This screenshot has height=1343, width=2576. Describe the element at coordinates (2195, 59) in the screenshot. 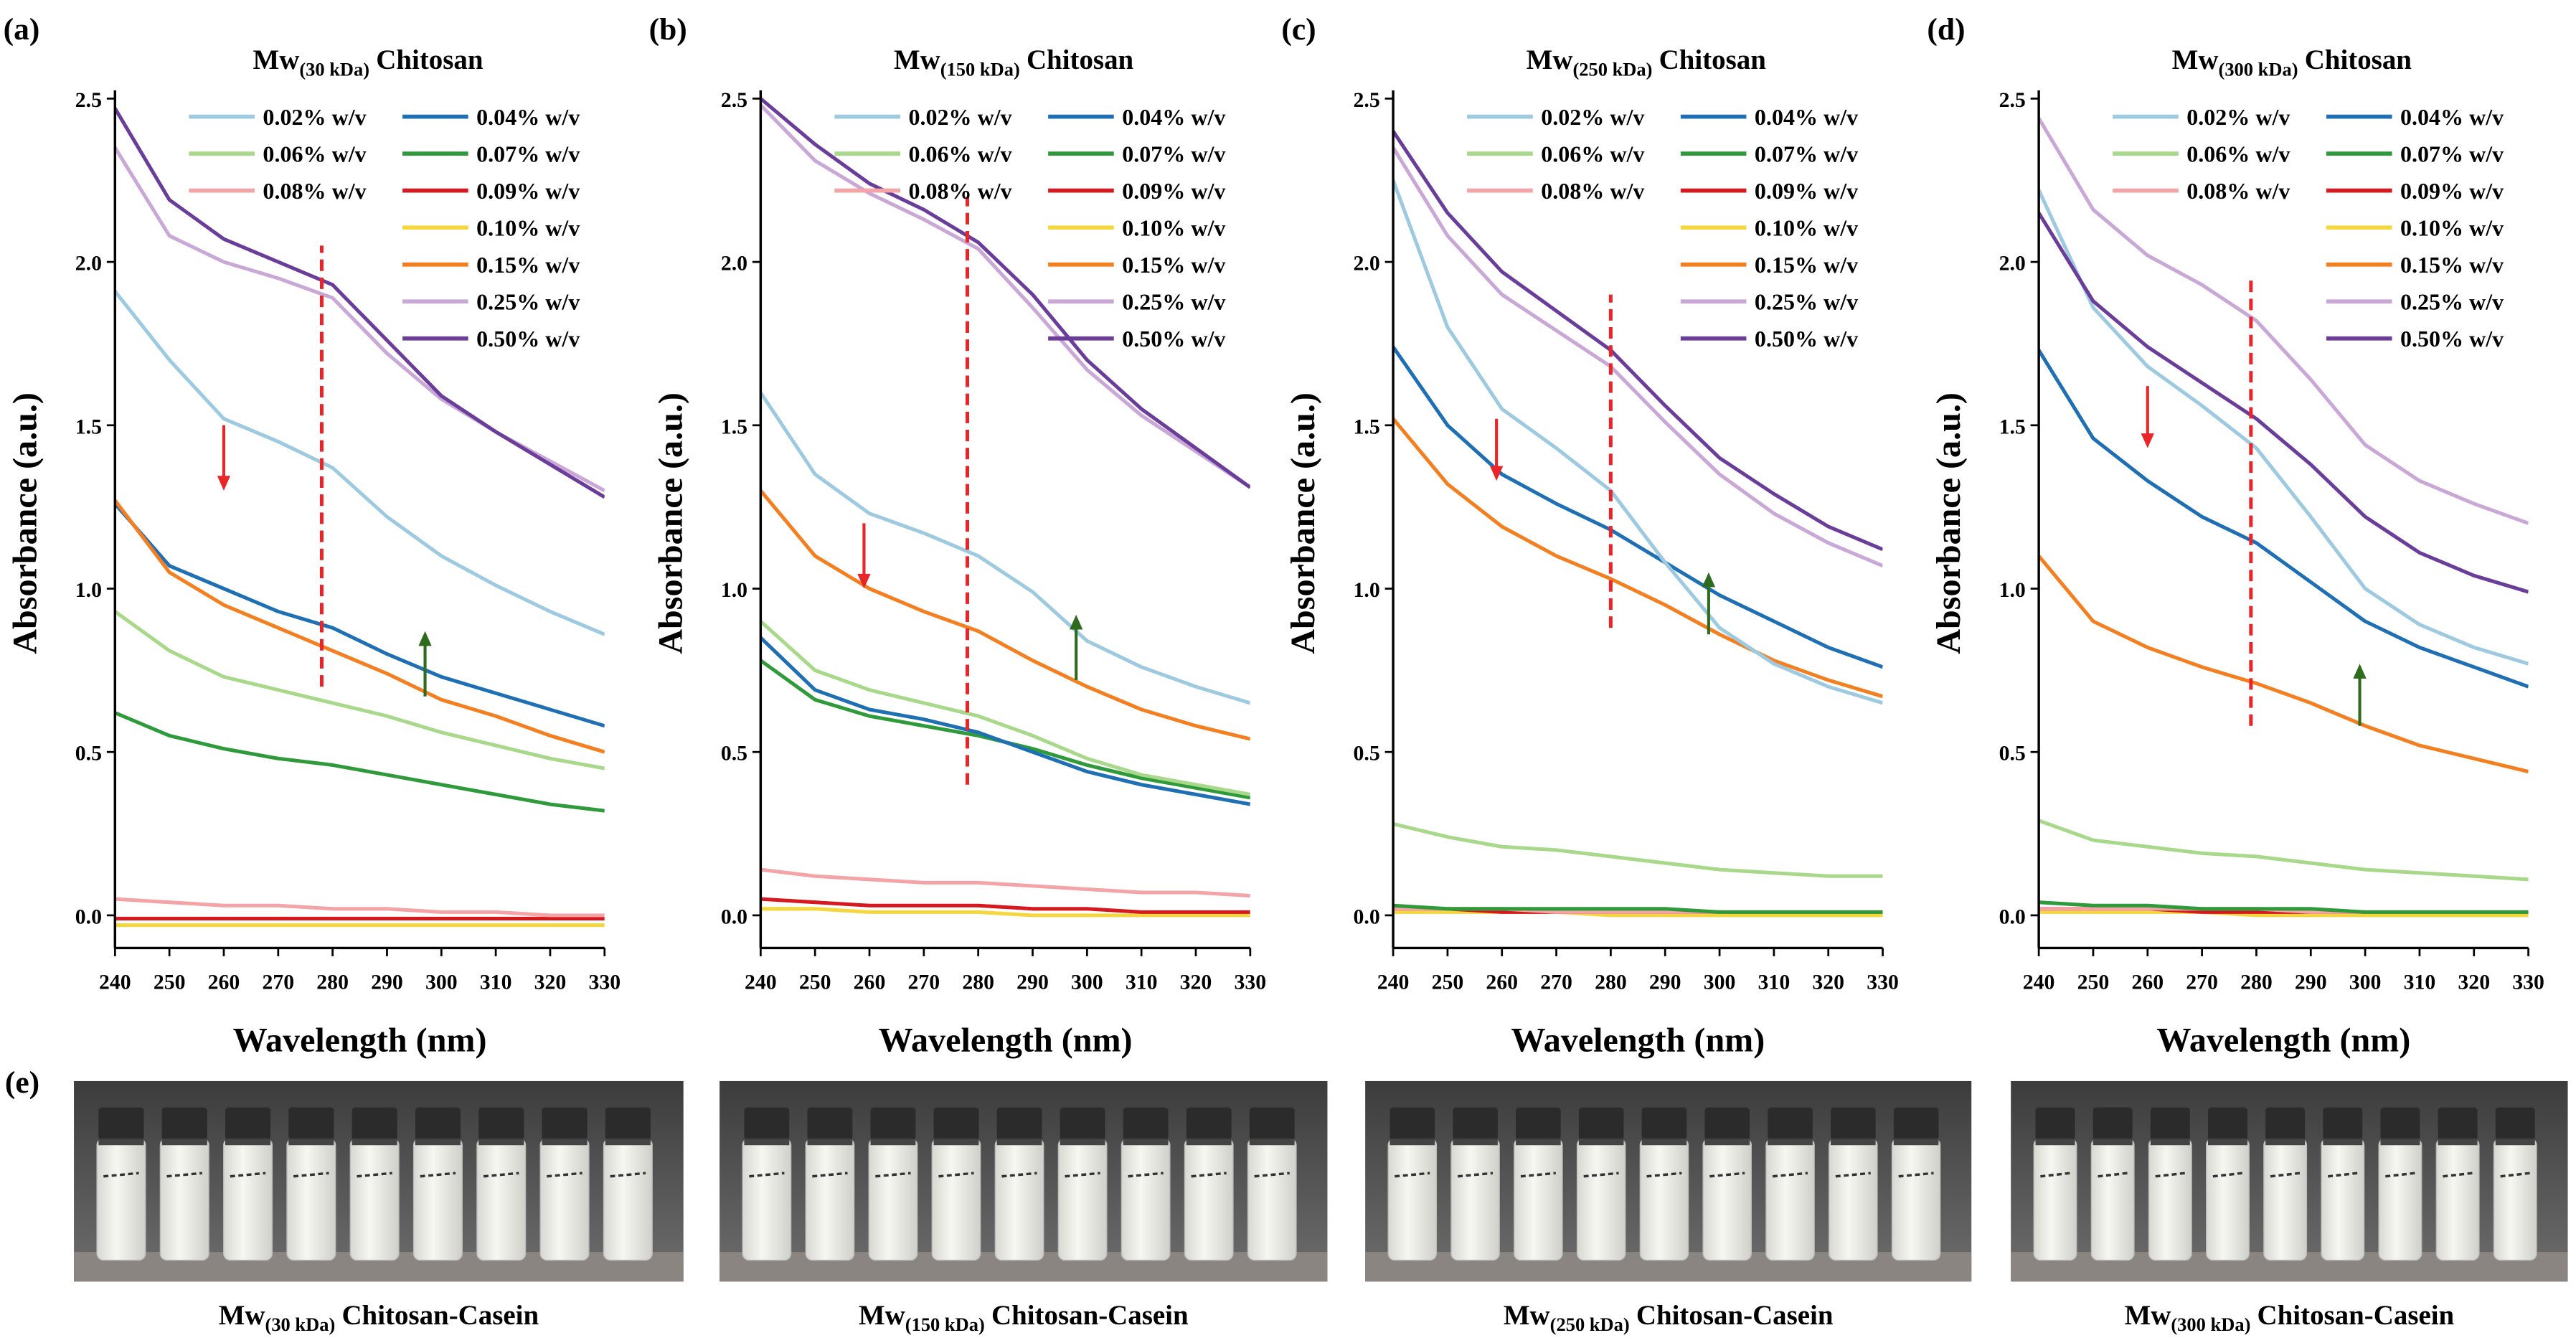

I see `title-main: Mw` at that location.